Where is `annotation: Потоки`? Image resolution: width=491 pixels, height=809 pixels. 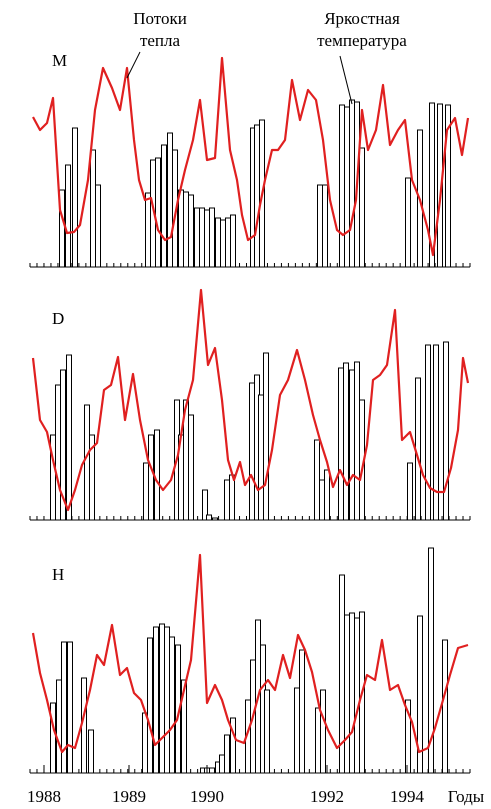
annotation: Потоки is located at coordinates (160, 18).